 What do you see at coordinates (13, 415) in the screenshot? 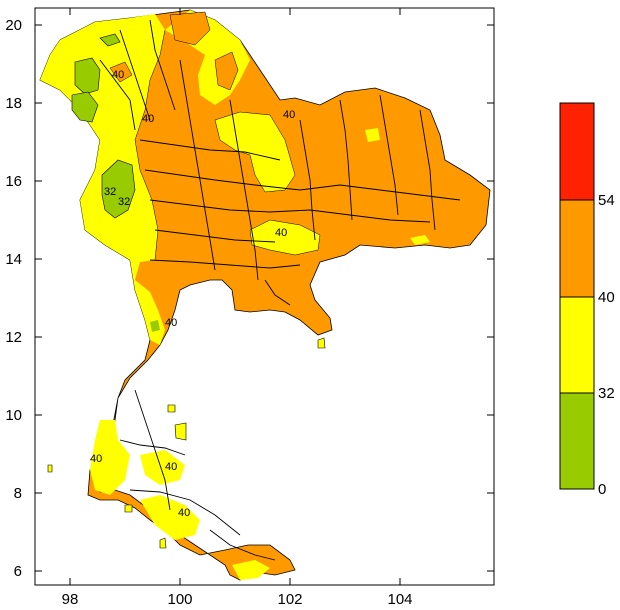
I see `y-tick-label: 10` at bounding box center [13, 415].